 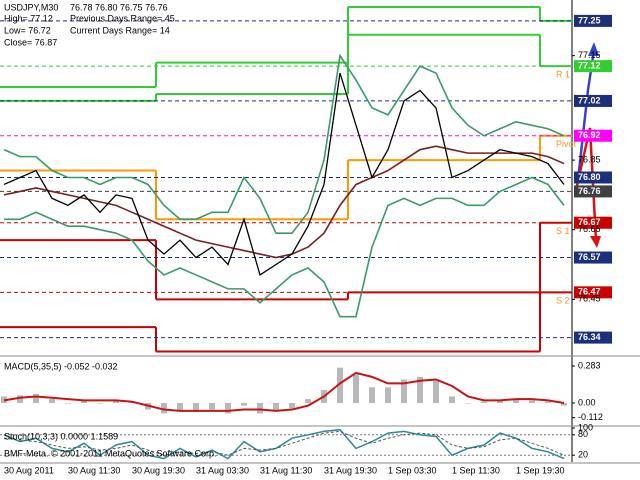 I want to click on level-label: 77.25, so click(x=589, y=20).